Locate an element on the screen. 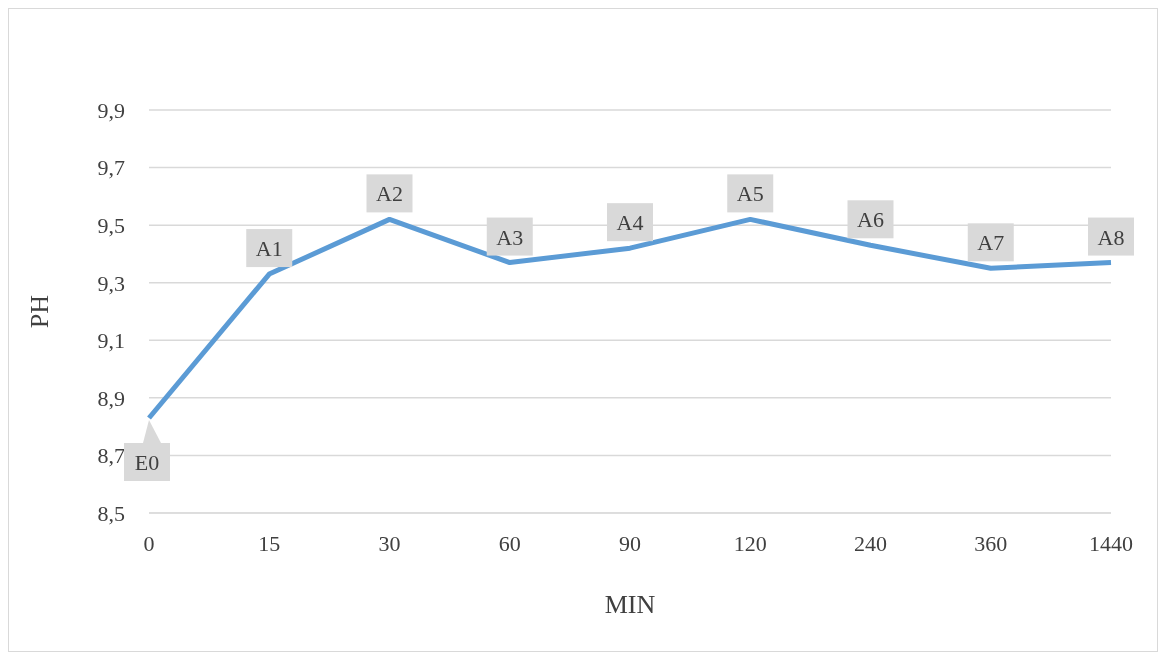 This screenshot has height=654, width=1160. y-tick-label: 8,9 is located at coordinates (111, 398).